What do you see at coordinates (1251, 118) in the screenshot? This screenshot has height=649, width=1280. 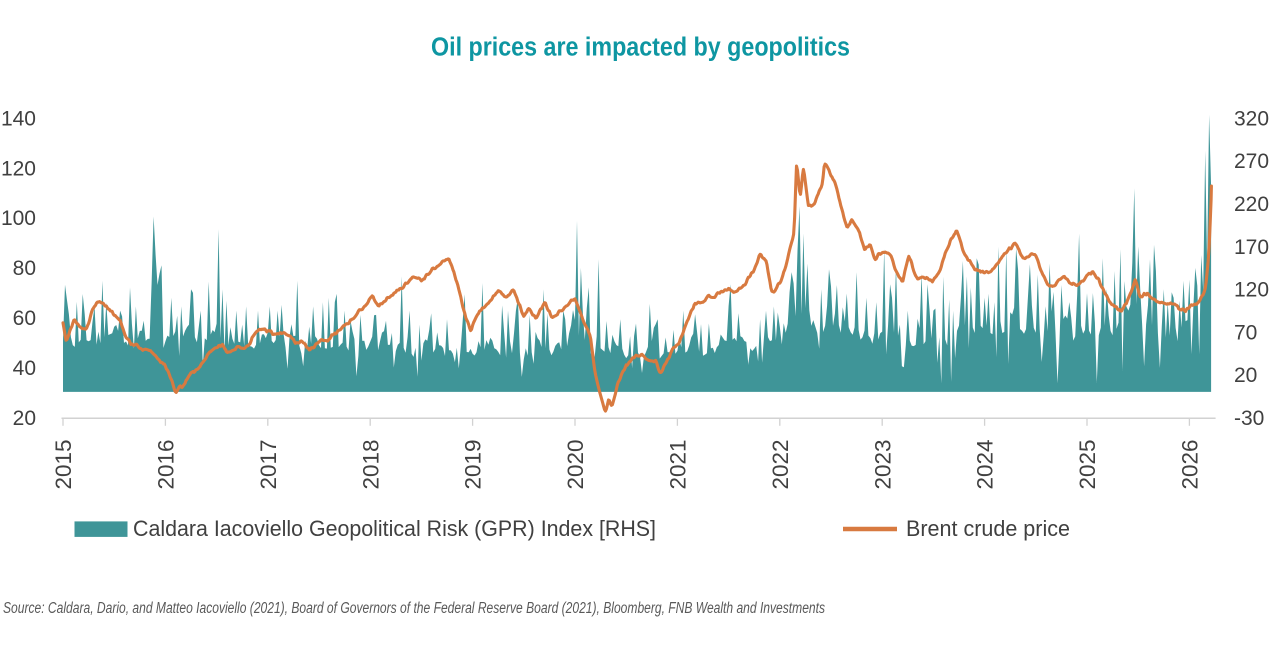 I see `svg-text: 320` at bounding box center [1251, 118].